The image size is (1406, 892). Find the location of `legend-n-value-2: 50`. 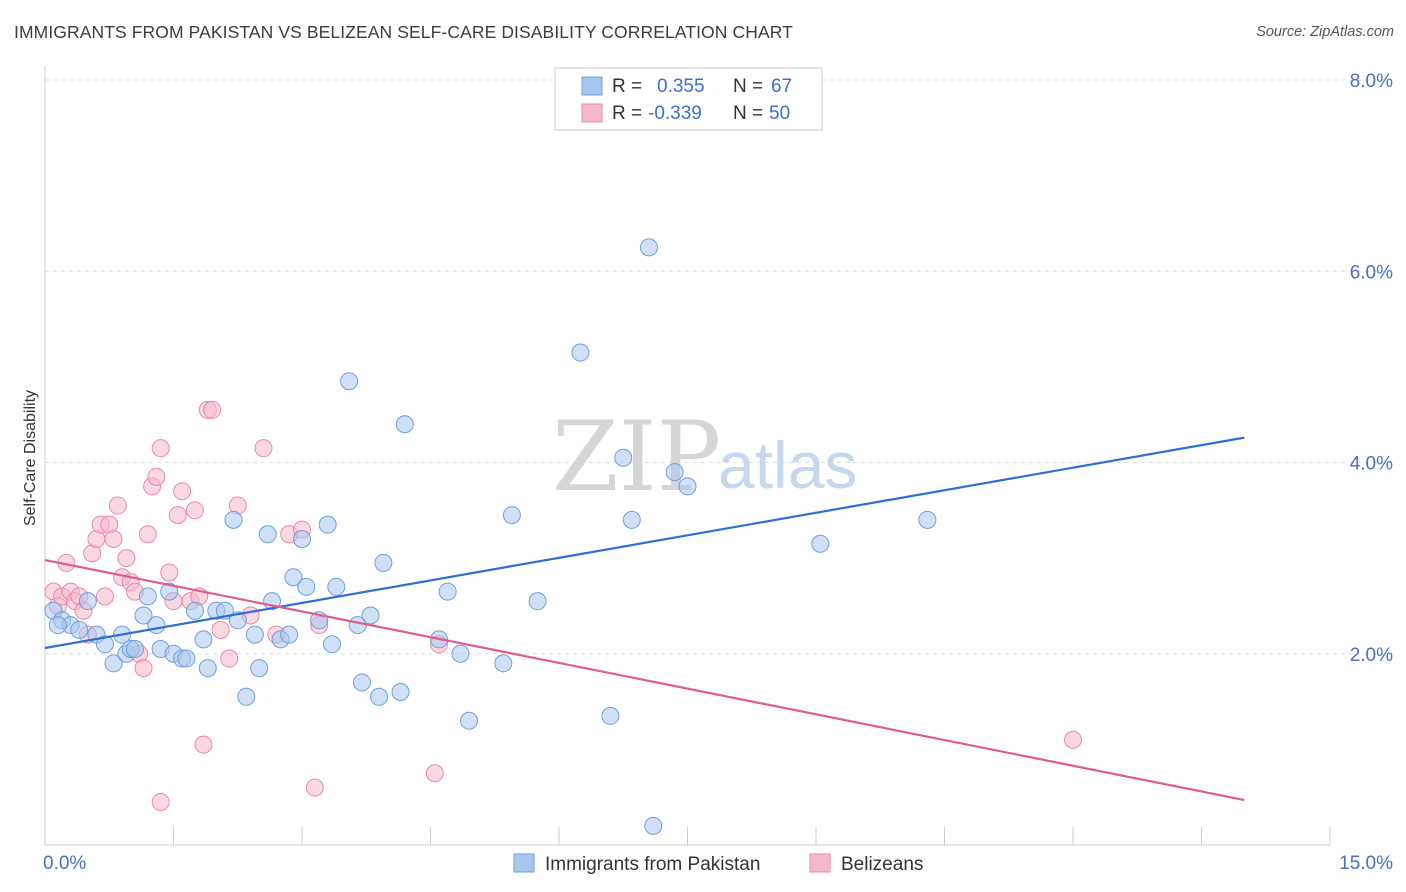

legend-n-value-2: 50 is located at coordinates (779, 113).